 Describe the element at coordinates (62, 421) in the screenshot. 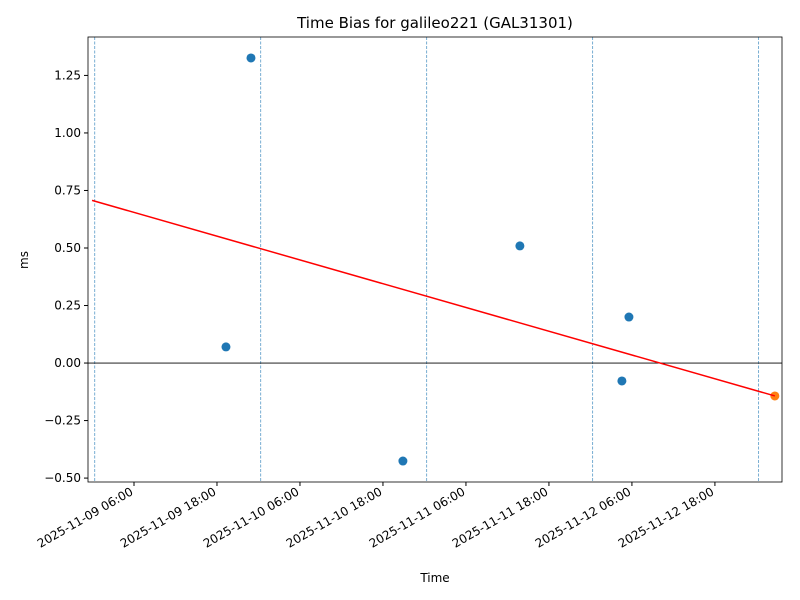

I see `y-tick-label: −0.25` at that location.